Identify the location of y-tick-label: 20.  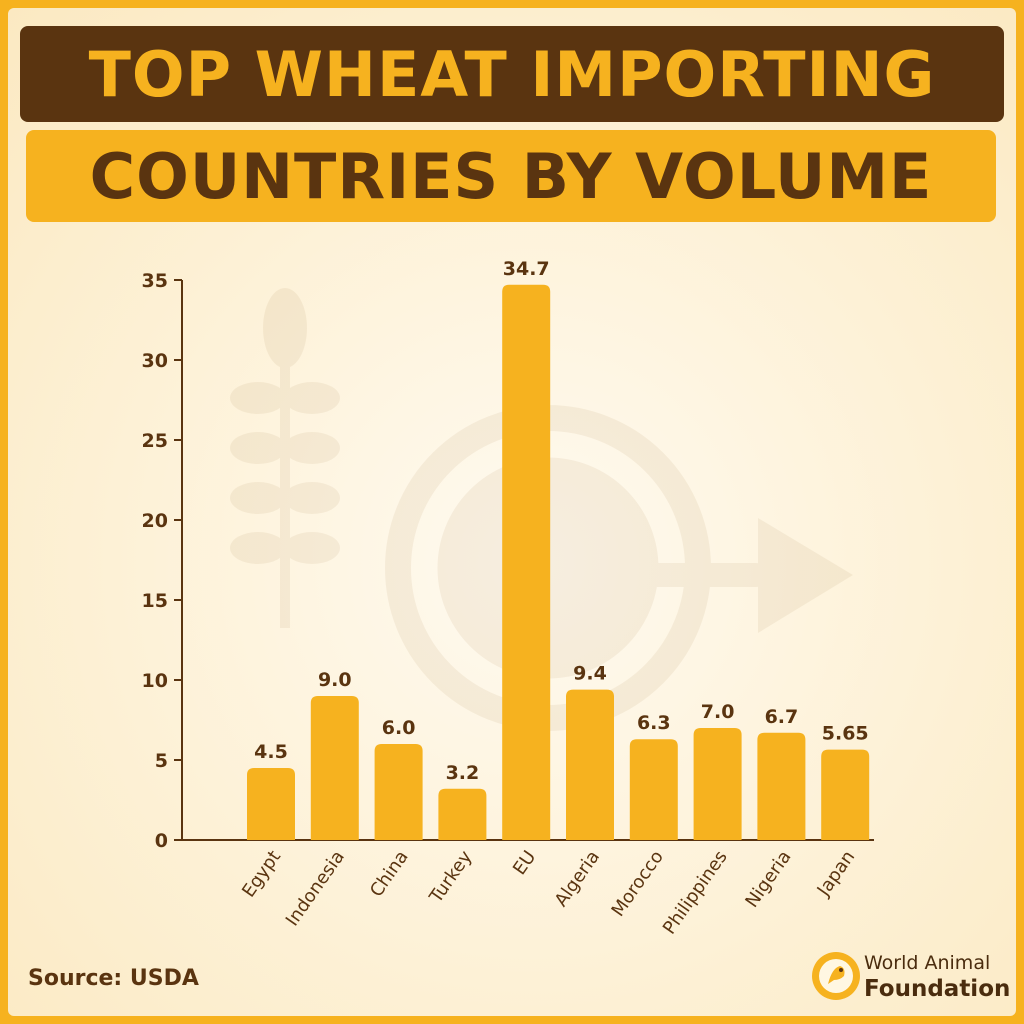
(155, 521).